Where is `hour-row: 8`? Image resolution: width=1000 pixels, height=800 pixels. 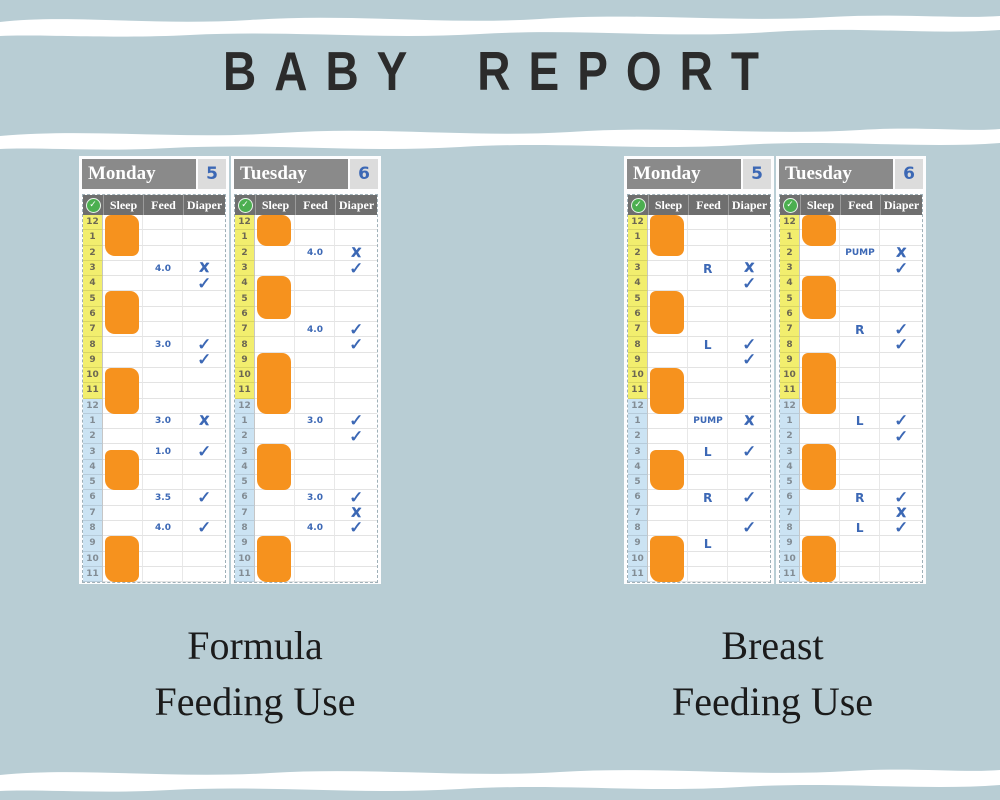
hour-row: 8 is located at coordinates (154, 345).